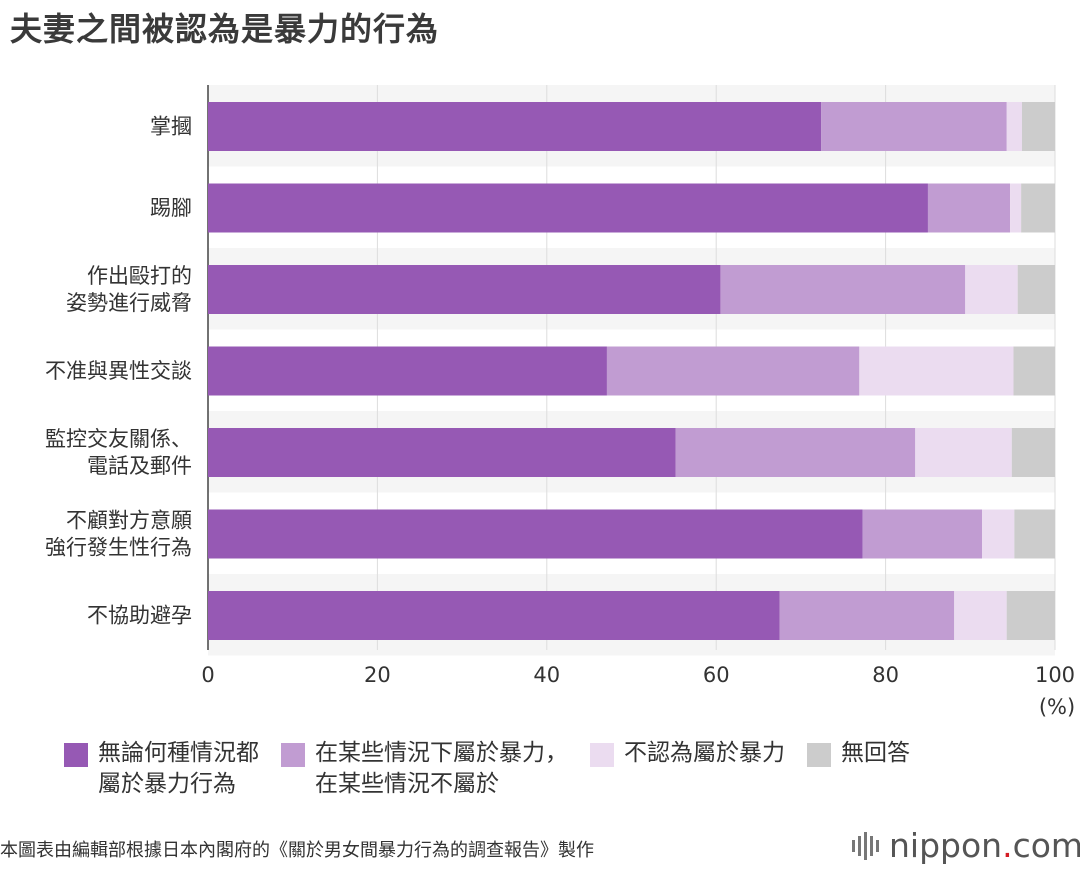  I want to click on tick-label: 0, so click(207, 675).